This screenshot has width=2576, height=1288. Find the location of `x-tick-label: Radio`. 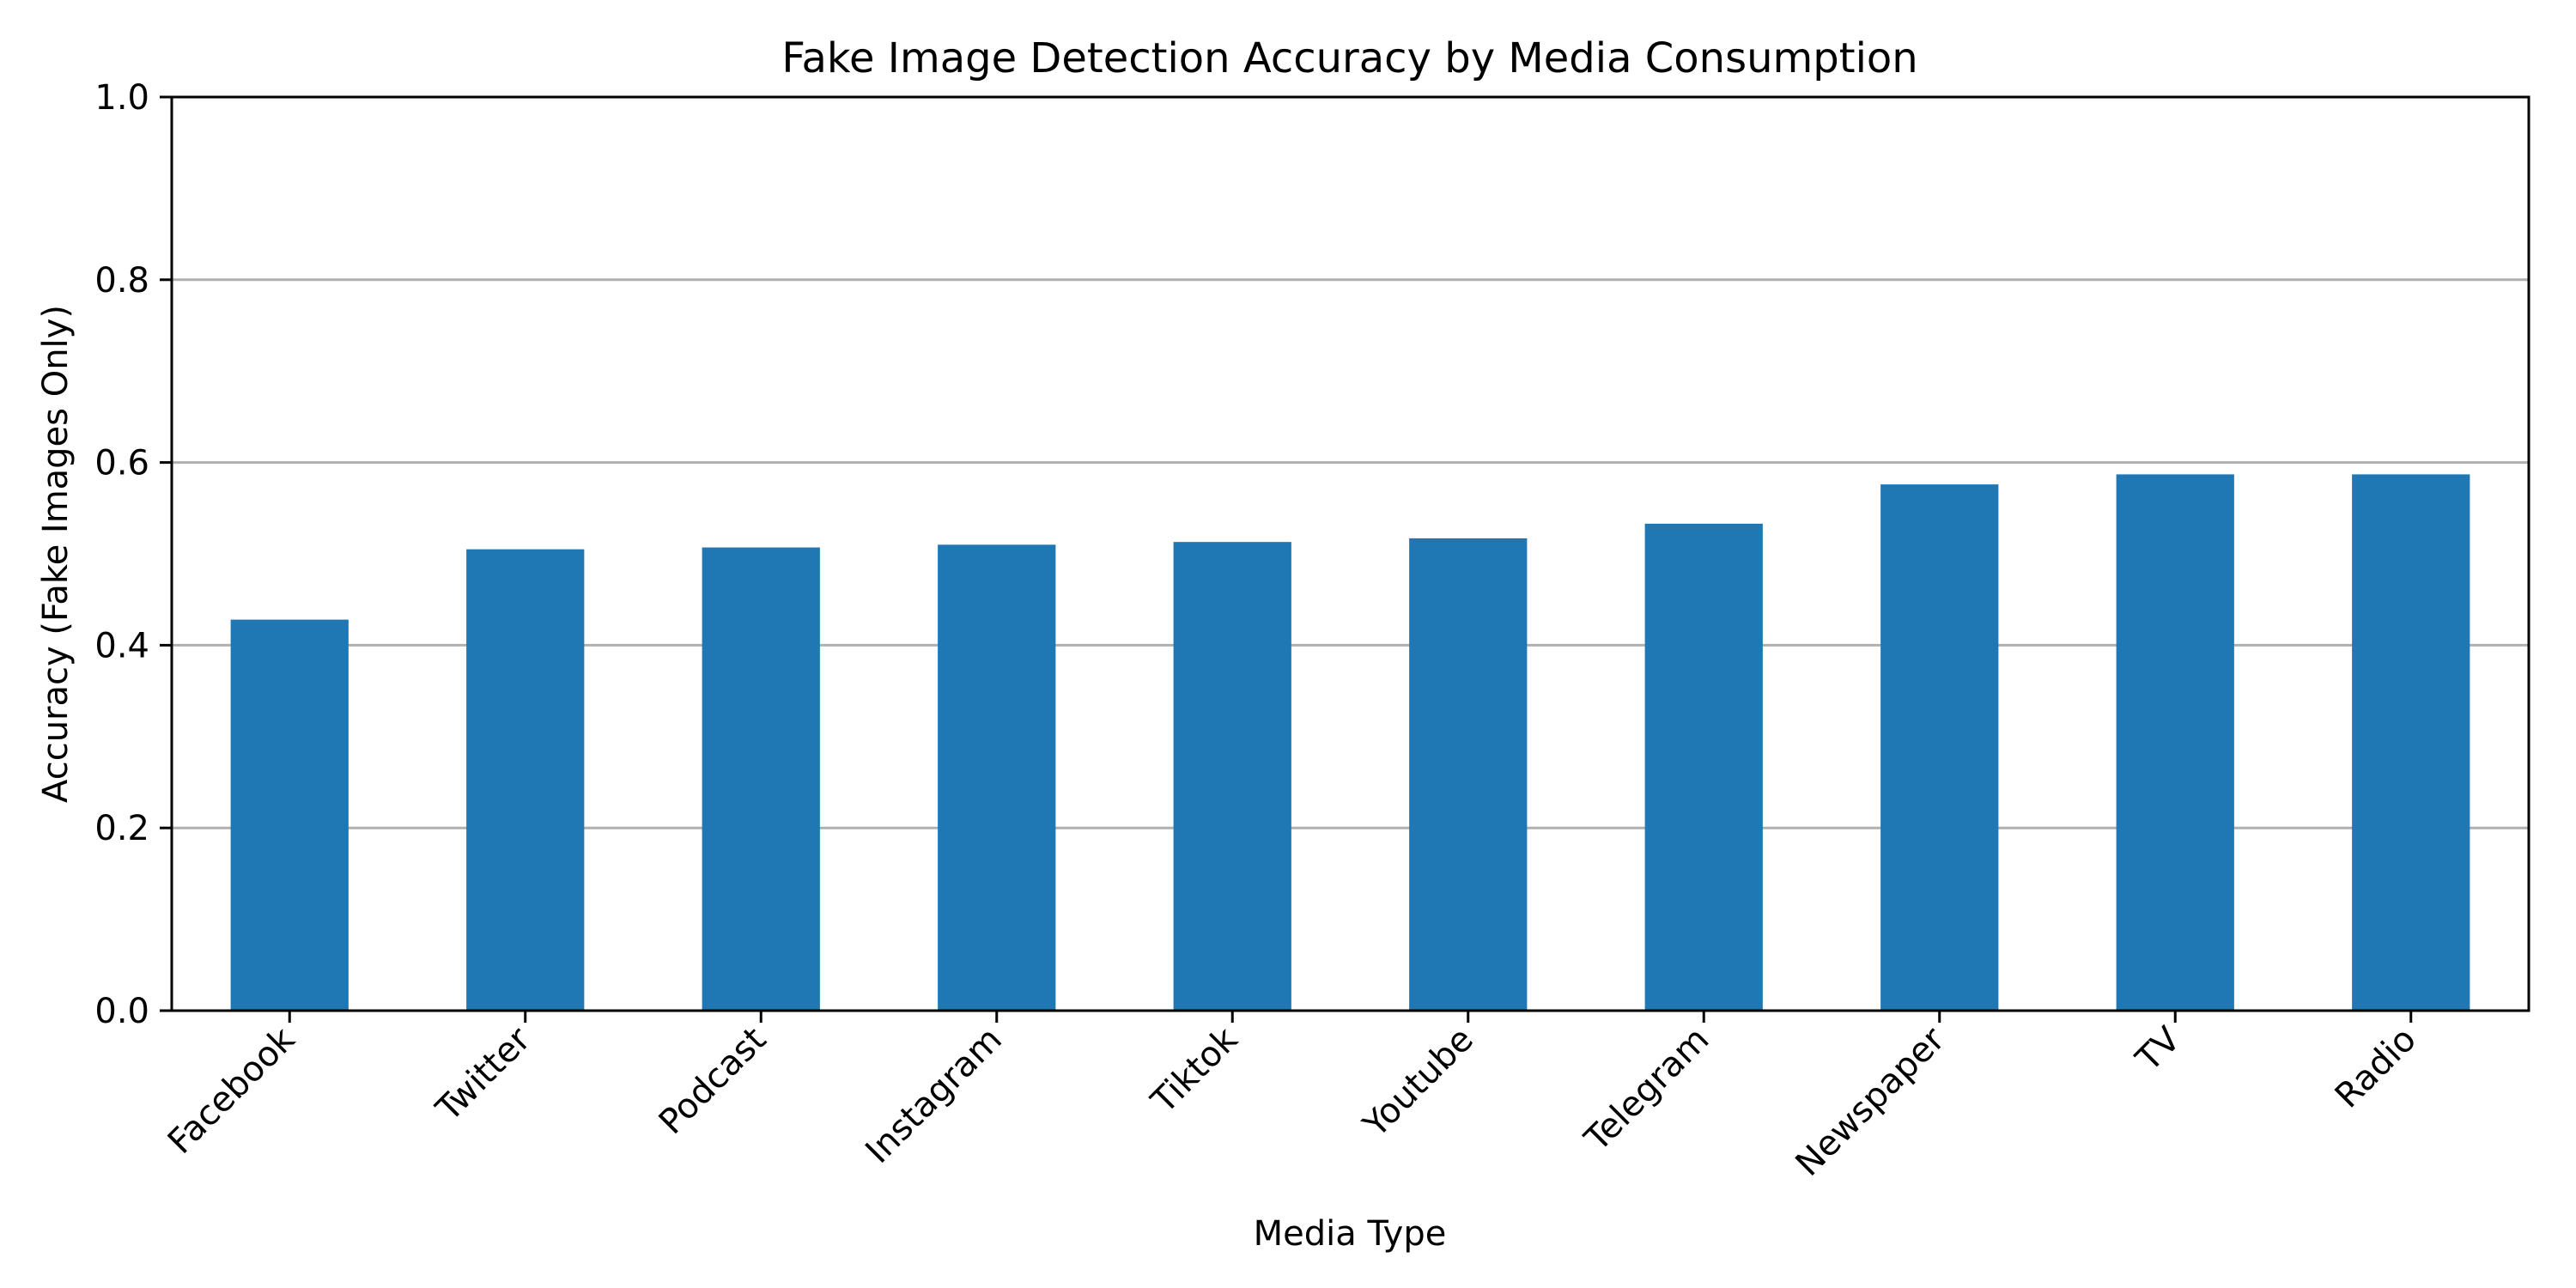

x-tick-label: Radio is located at coordinates (2376, 1068).